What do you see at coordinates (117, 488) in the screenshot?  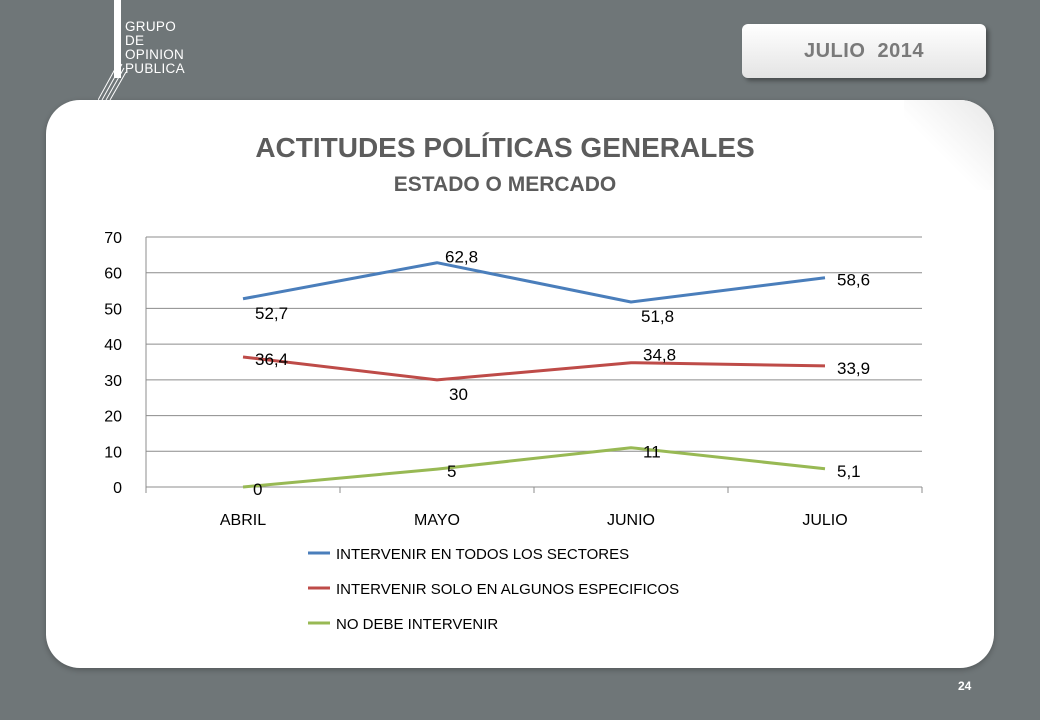 I see `y-tick-label: 0` at bounding box center [117, 488].